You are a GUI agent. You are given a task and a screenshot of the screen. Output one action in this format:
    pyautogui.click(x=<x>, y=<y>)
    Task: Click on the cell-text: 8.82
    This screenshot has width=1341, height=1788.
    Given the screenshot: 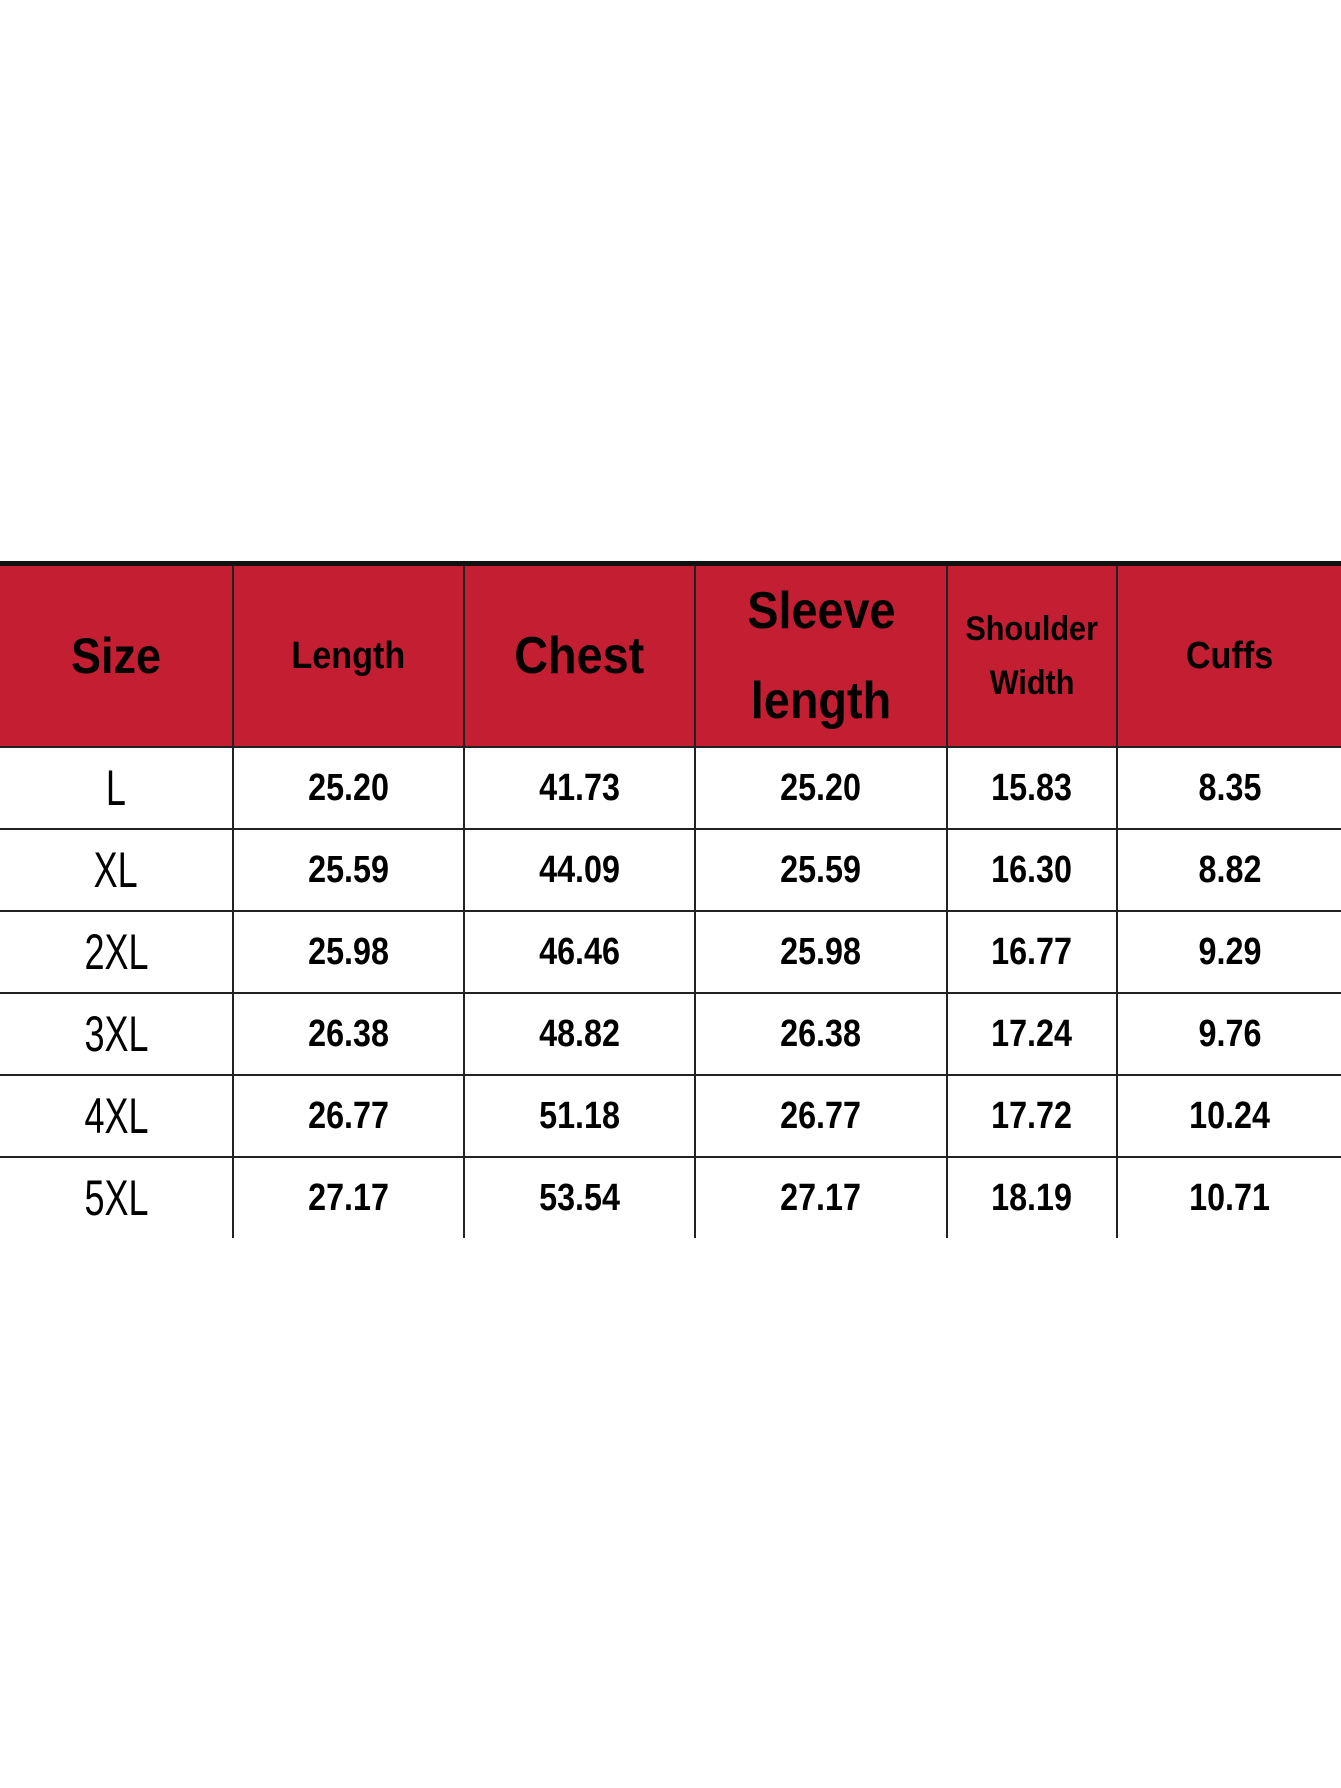 What is the action you would take?
    pyautogui.click(x=1229, y=869)
    